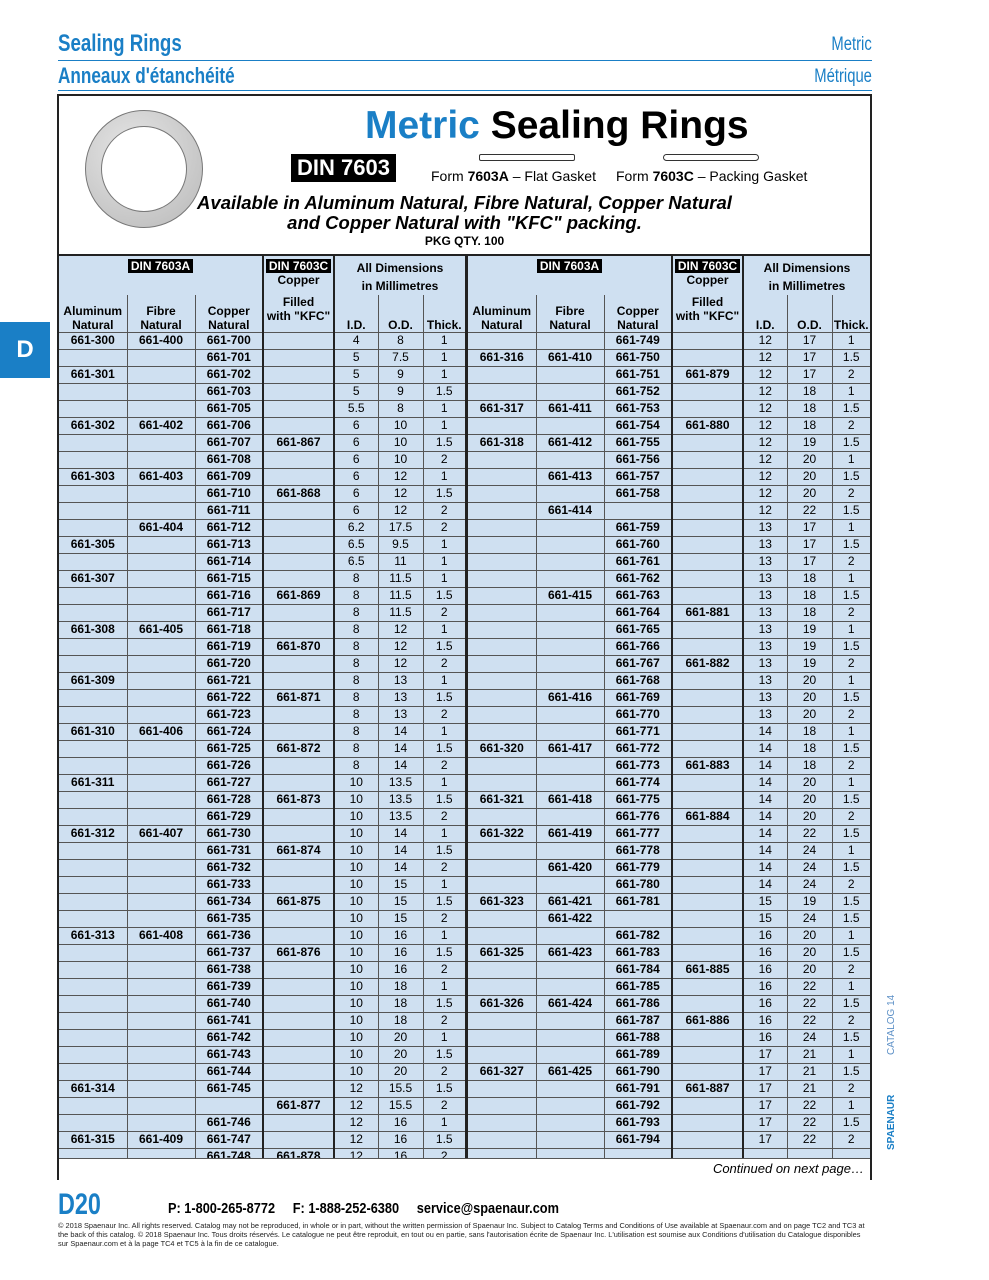 Image resolution: width=989 pixels, height=1280 pixels. I want to click on table-row: 661-422 15 24 1.5, so click(669, 918).